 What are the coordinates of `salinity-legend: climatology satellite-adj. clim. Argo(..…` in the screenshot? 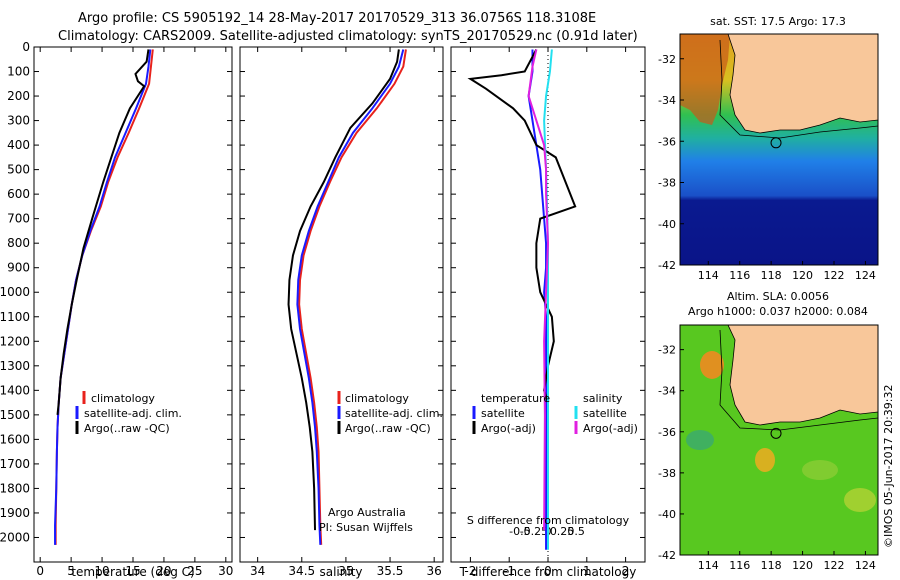 It's located at (381, 462).